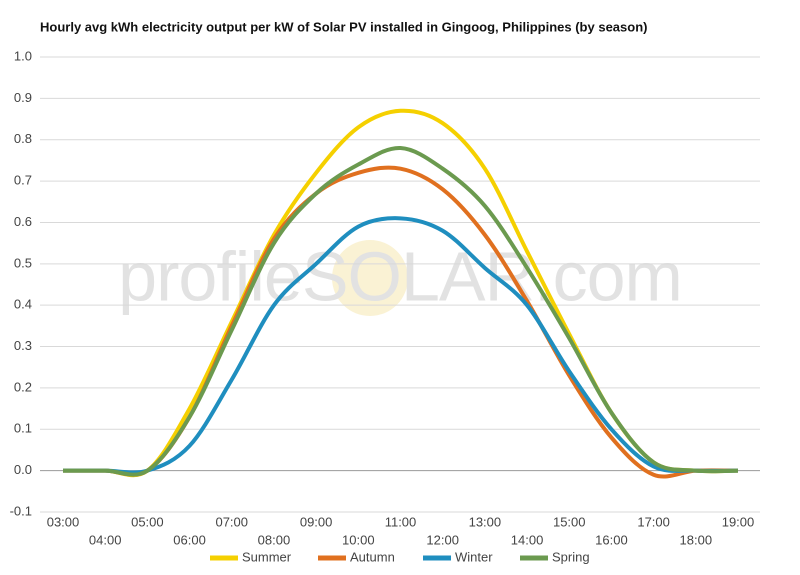  Describe the element at coordinates (267, 556) in the screenshot. I see `legend-label: Summer` at that location.